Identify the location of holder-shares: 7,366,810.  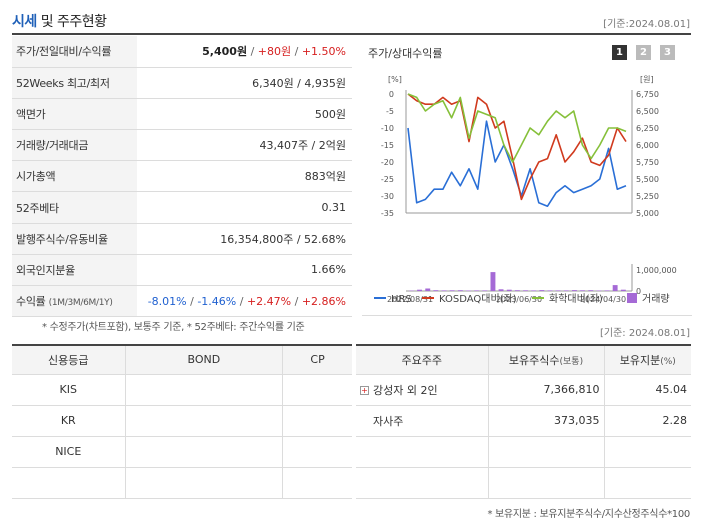
(546, 390).